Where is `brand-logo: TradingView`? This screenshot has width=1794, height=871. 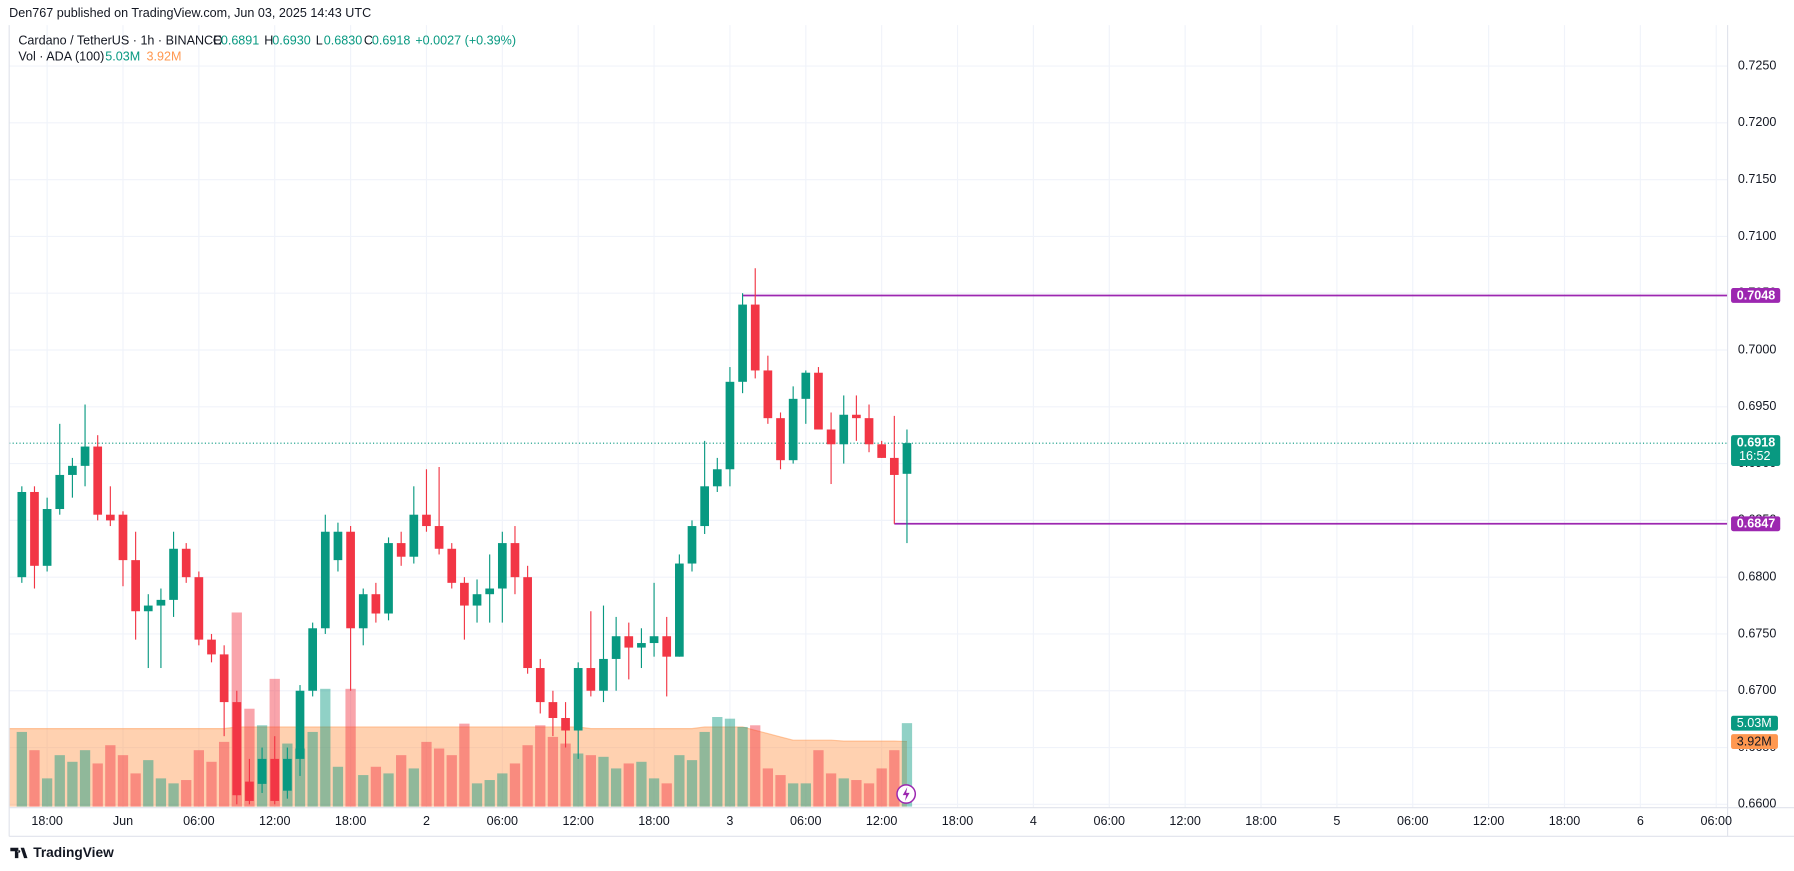 brand-logo: TradingView is located at coordinates (62, 852).